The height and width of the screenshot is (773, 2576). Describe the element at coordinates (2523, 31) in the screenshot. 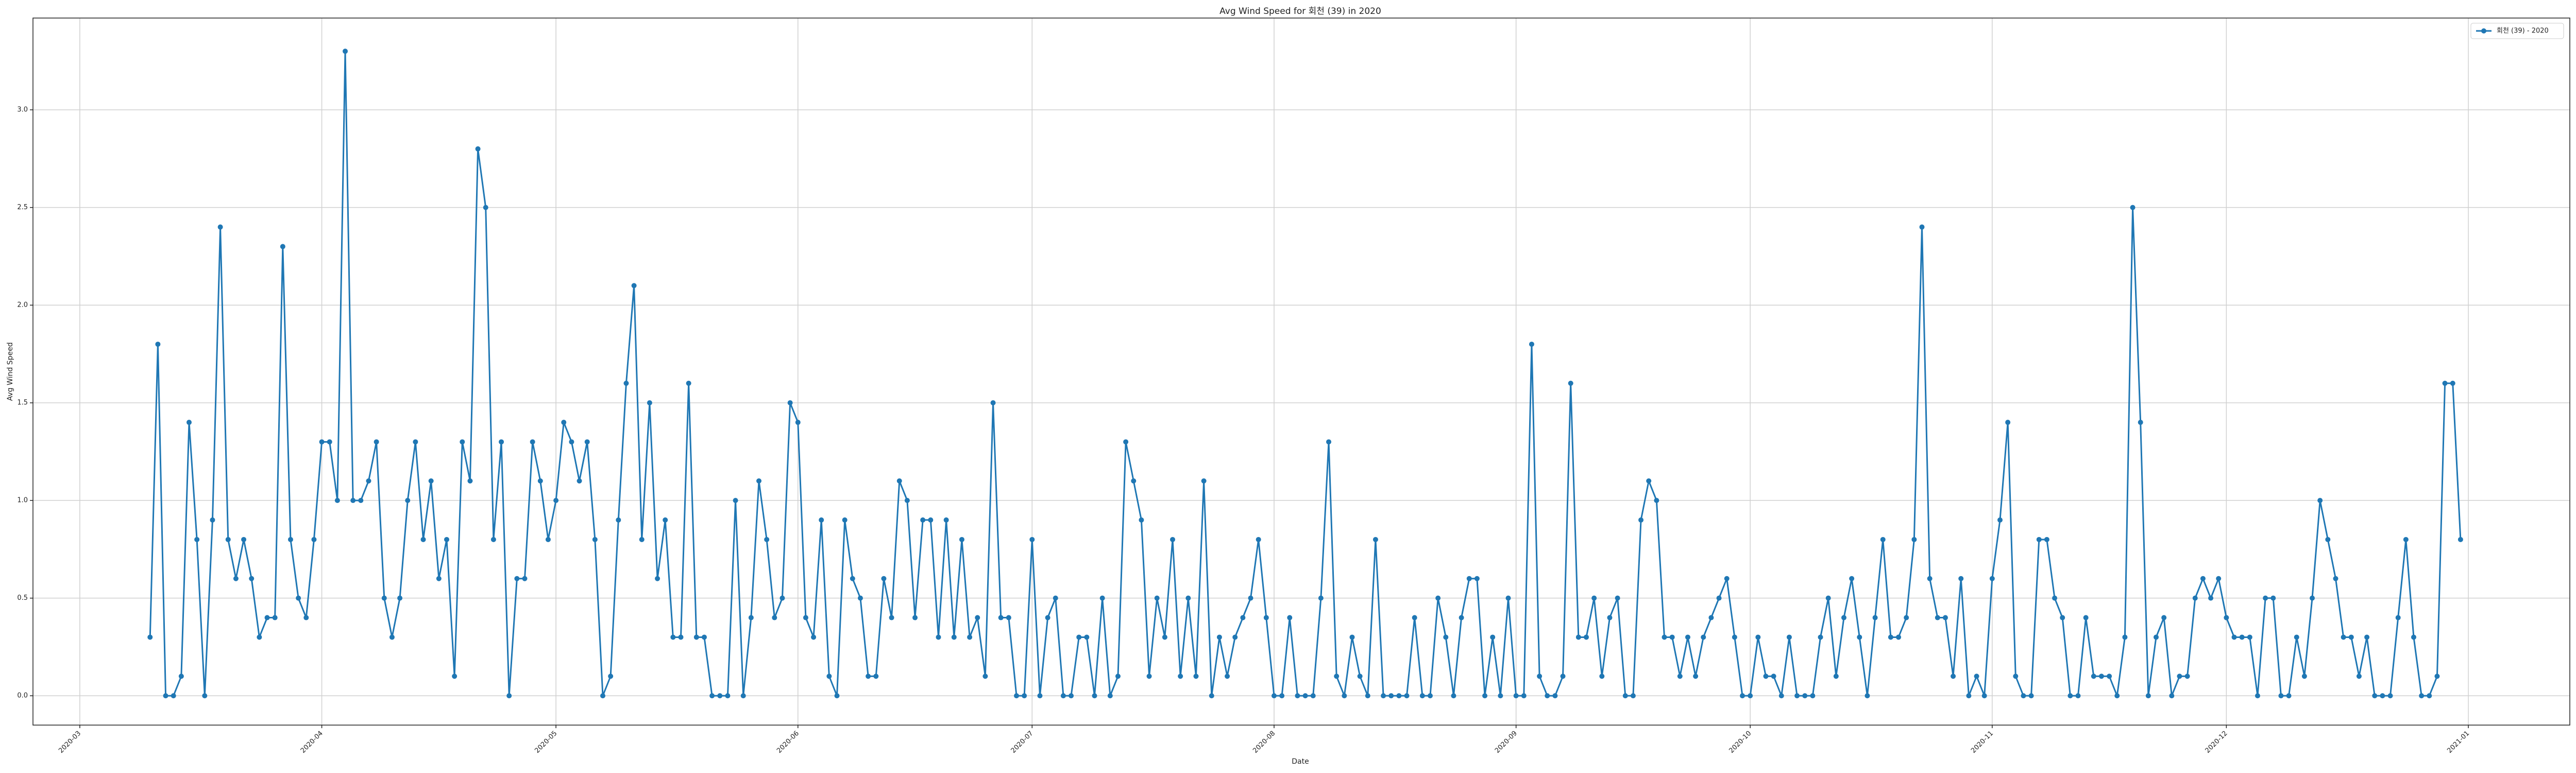

I see `legend-label: 회천 (39) - 2020` at that location.